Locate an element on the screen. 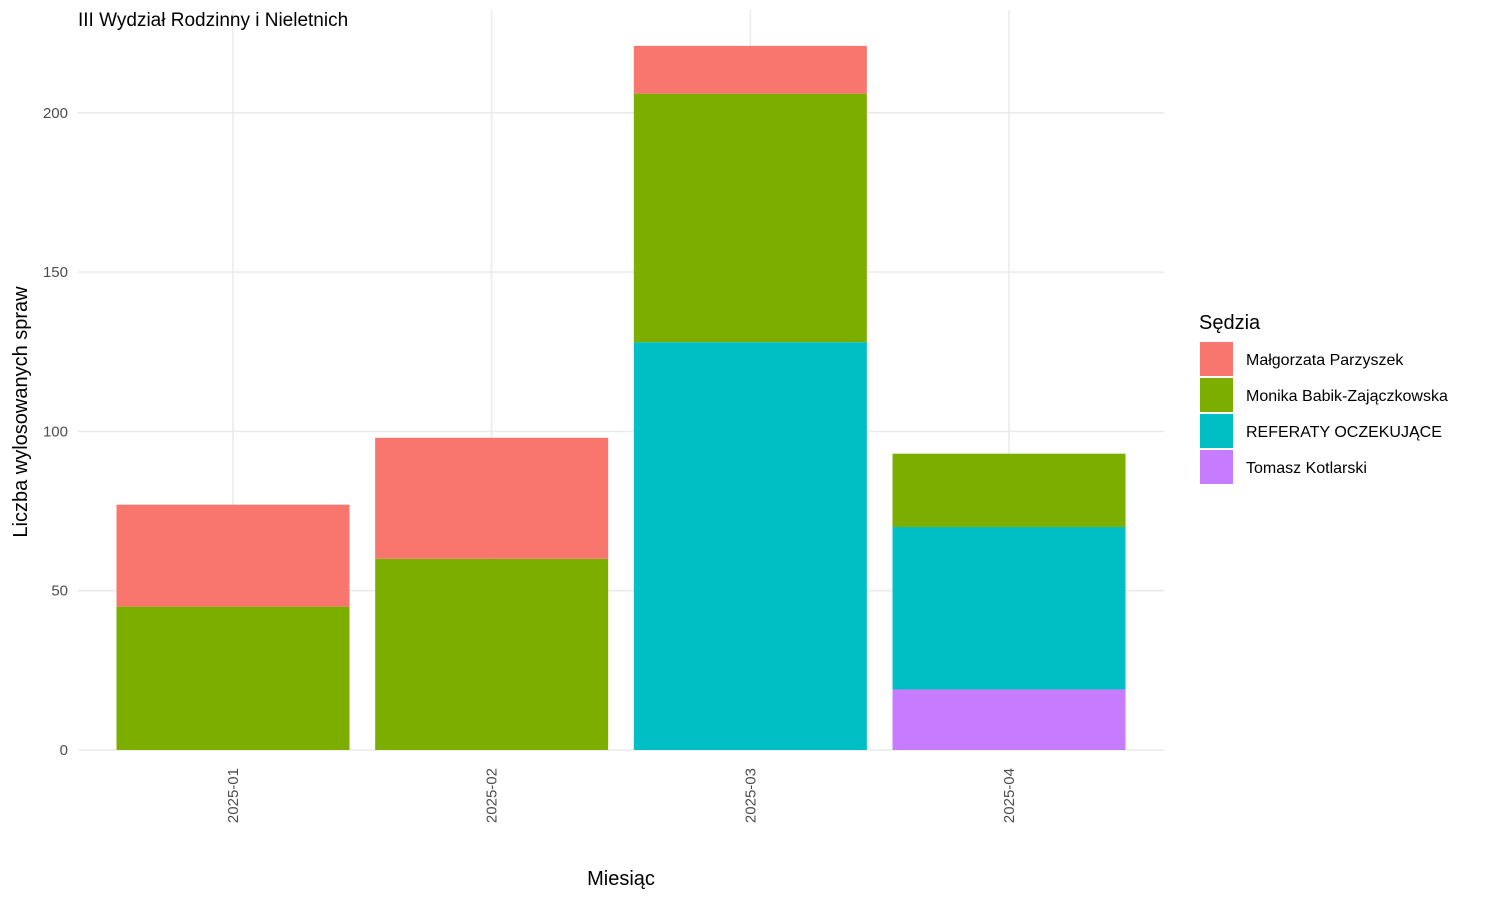 The width and height of the screenshot is (1500, 900). x-tick-label: 2025-04 is located at coordinates (1009, 795).